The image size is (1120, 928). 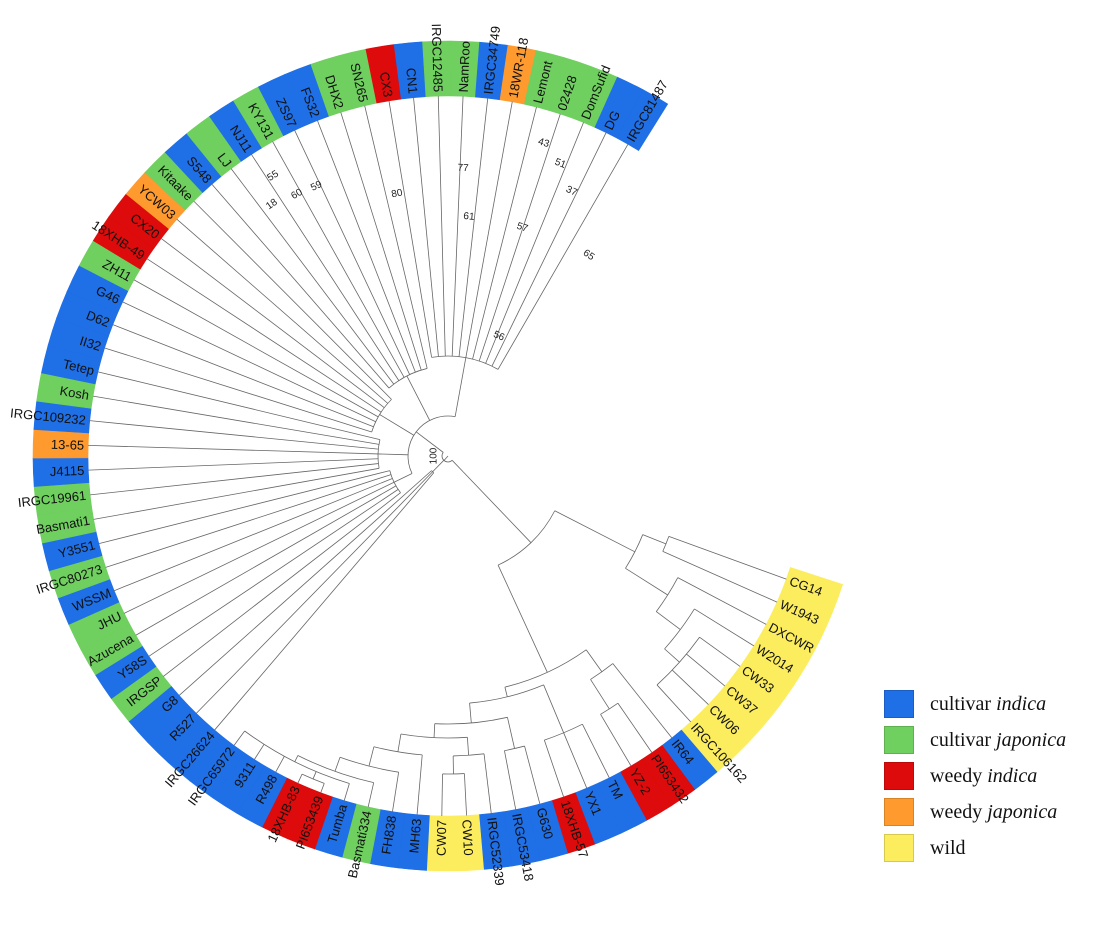 I want to click on bootstrap-value: 56, so click(x=499, y=336).